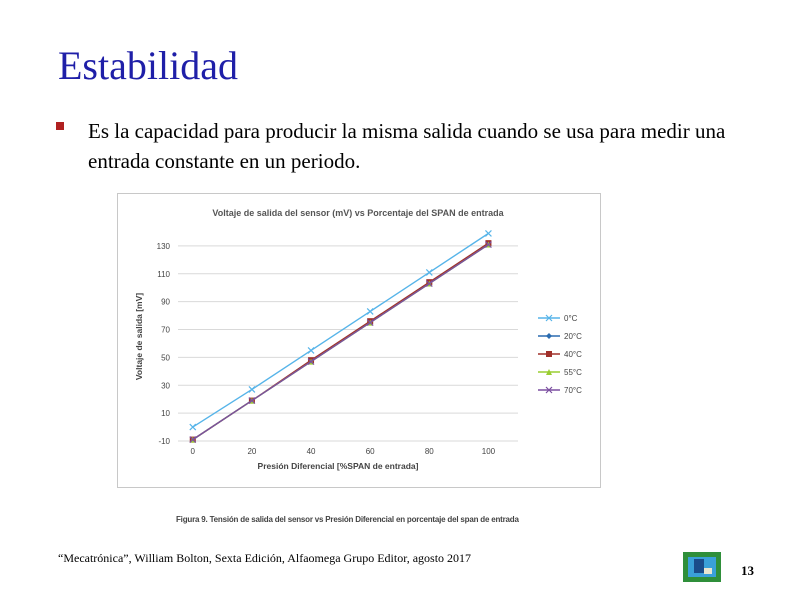 This screenshot has height=595, width=794. I want to click on x-tick-label: 60, so click(370, 451).